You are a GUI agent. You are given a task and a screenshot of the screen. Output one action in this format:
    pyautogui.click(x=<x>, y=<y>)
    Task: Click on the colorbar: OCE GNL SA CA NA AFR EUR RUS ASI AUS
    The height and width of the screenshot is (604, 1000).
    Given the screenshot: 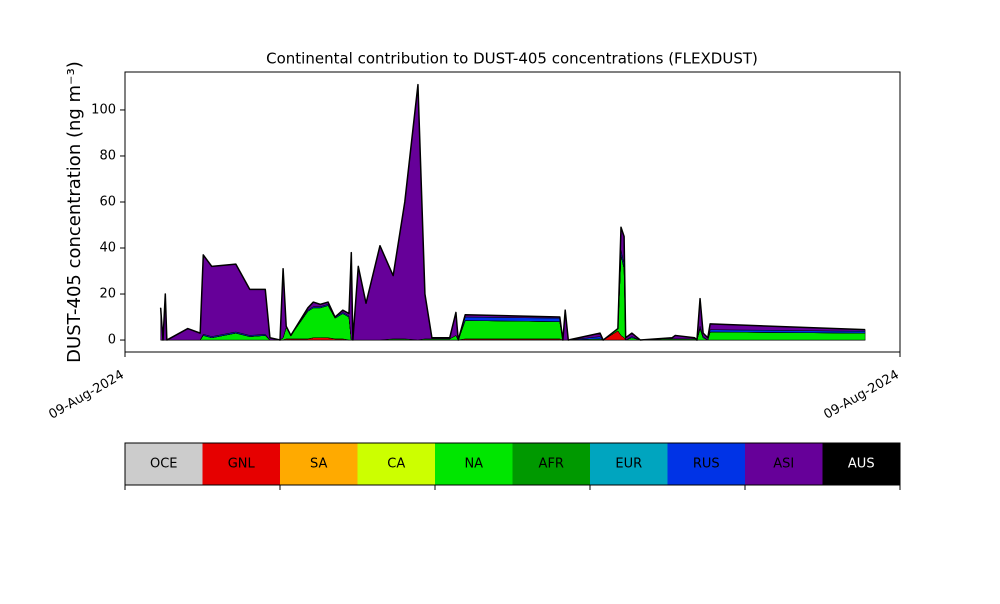 What is the action you would take?
    pyautogui.click(x=512, y=466)
    